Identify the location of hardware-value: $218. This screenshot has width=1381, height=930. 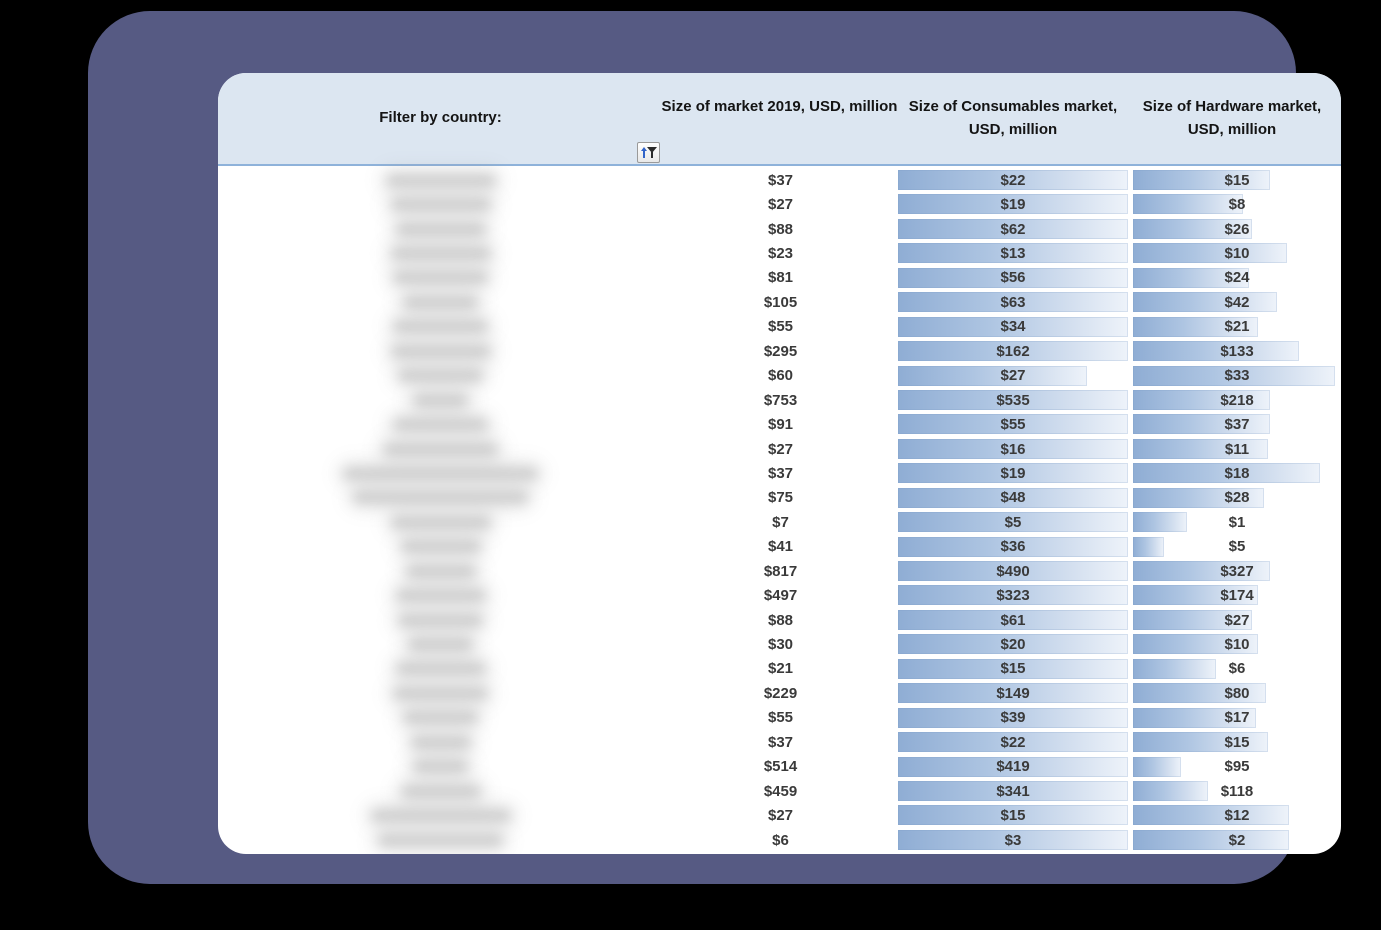
(1237, 400).